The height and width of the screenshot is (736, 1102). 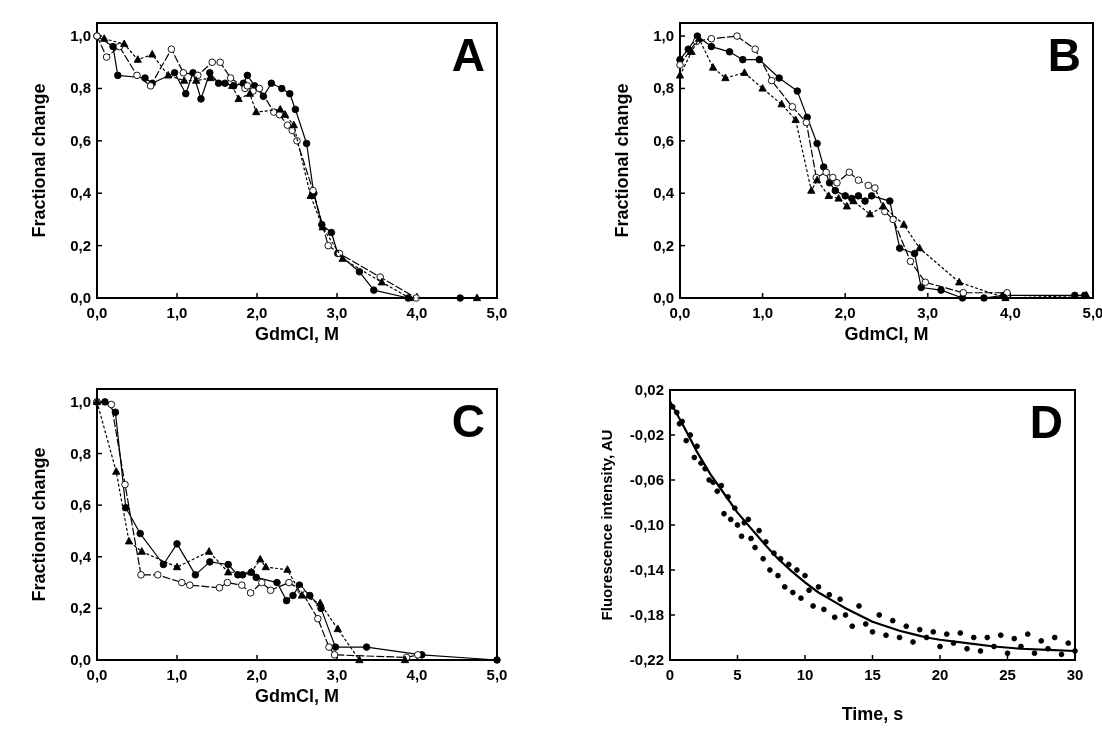 What do you see at coordinates (646, 659) in the screenshot?
I see `y-tick-label: -0,22` at bounding box center [646, 659].